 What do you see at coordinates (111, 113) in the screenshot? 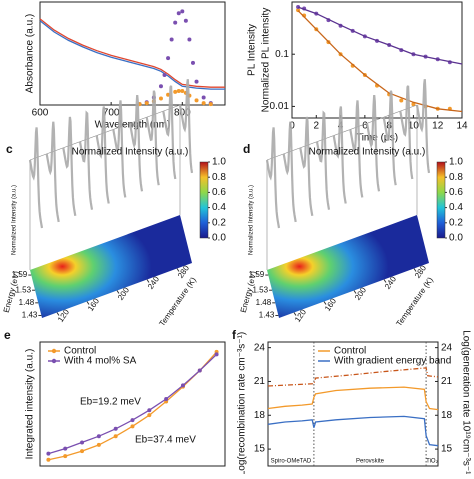
I see `x-tick-label: 700` at bounding box center [111, 113].